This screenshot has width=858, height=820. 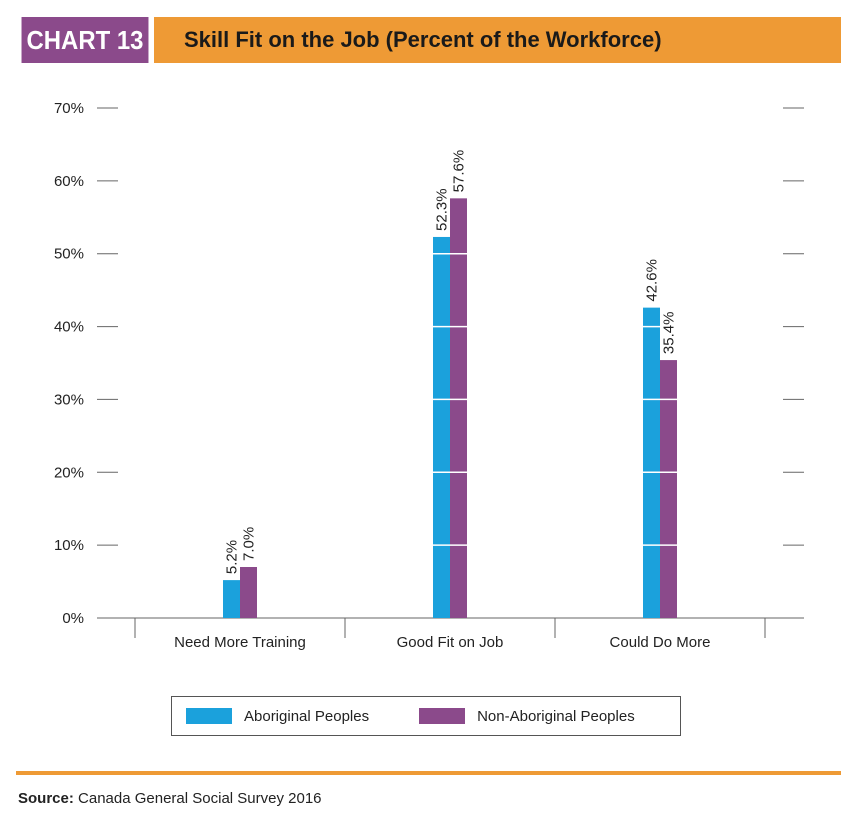 I want to click on legend-item-aboriginal: Aboriginal Peoples, so click(x=277, y=716).